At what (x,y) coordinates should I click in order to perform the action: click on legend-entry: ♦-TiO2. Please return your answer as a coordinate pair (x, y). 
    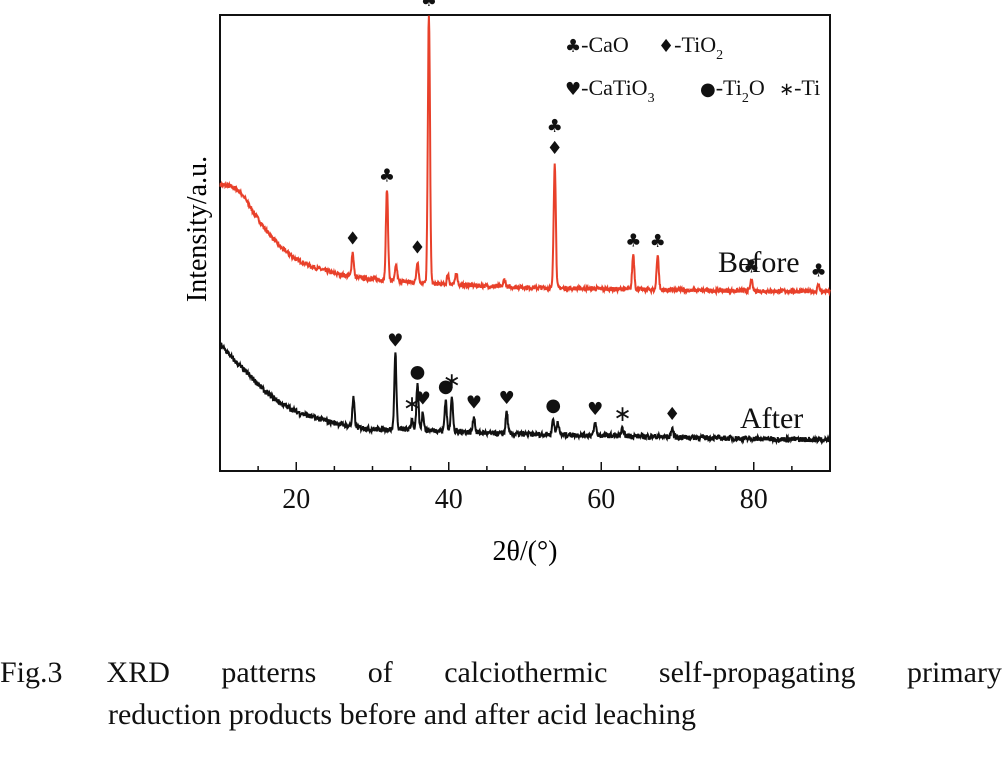
    Looking at the image, I should click on (690, 47).